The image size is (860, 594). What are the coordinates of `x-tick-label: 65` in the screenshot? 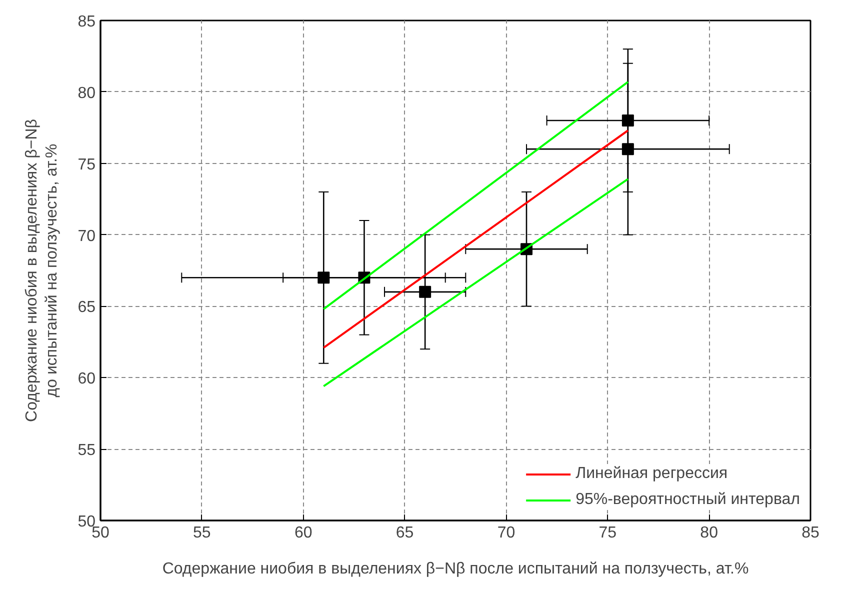 It's located at (405, 533).